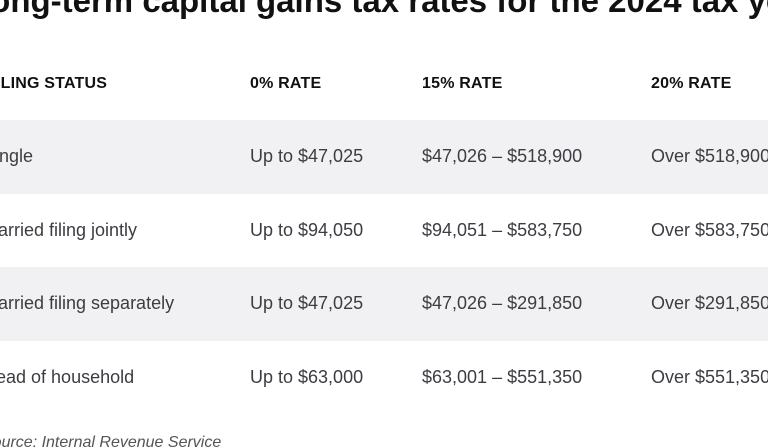  Describe the element at coordinates (111, 441) in the screenshot. I see `source-note: Source: Internal Revenue Service` at that location.